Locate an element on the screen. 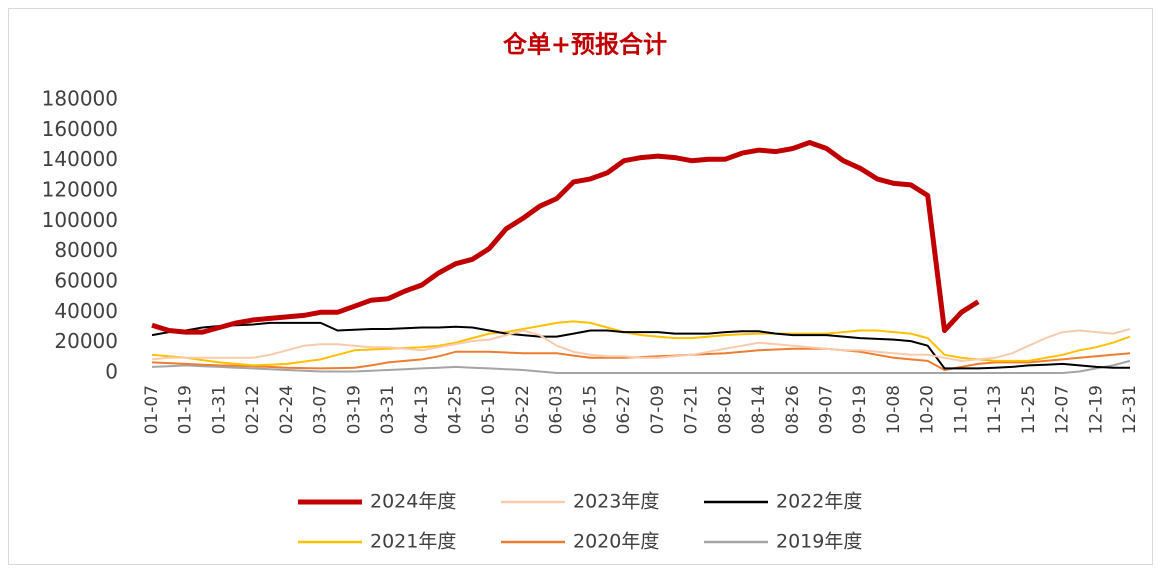 The width and height of the screenshot is (1161, 573). y-tick-label: 180000 is located at coordinates (80, 99).